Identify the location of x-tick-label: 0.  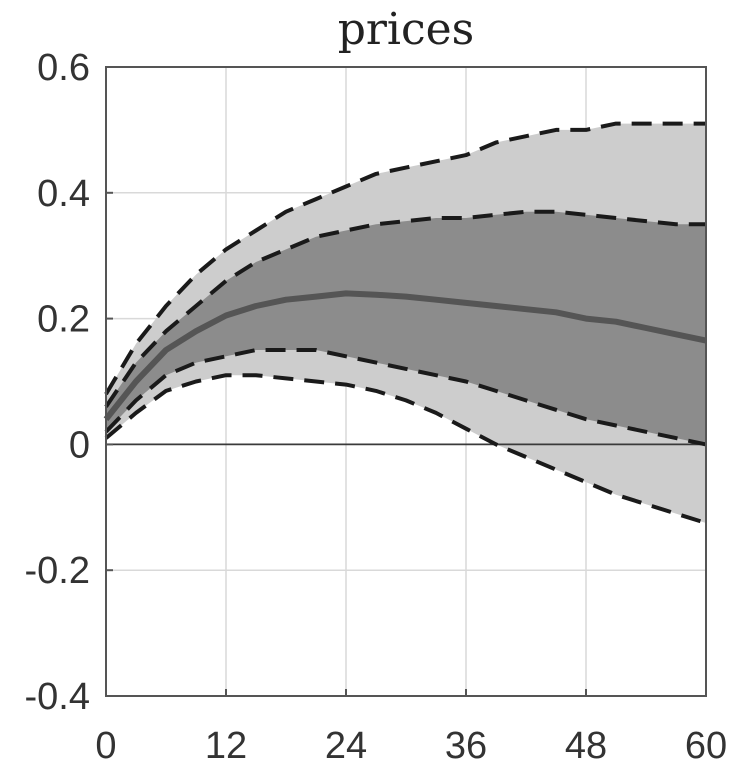
(105, 746).